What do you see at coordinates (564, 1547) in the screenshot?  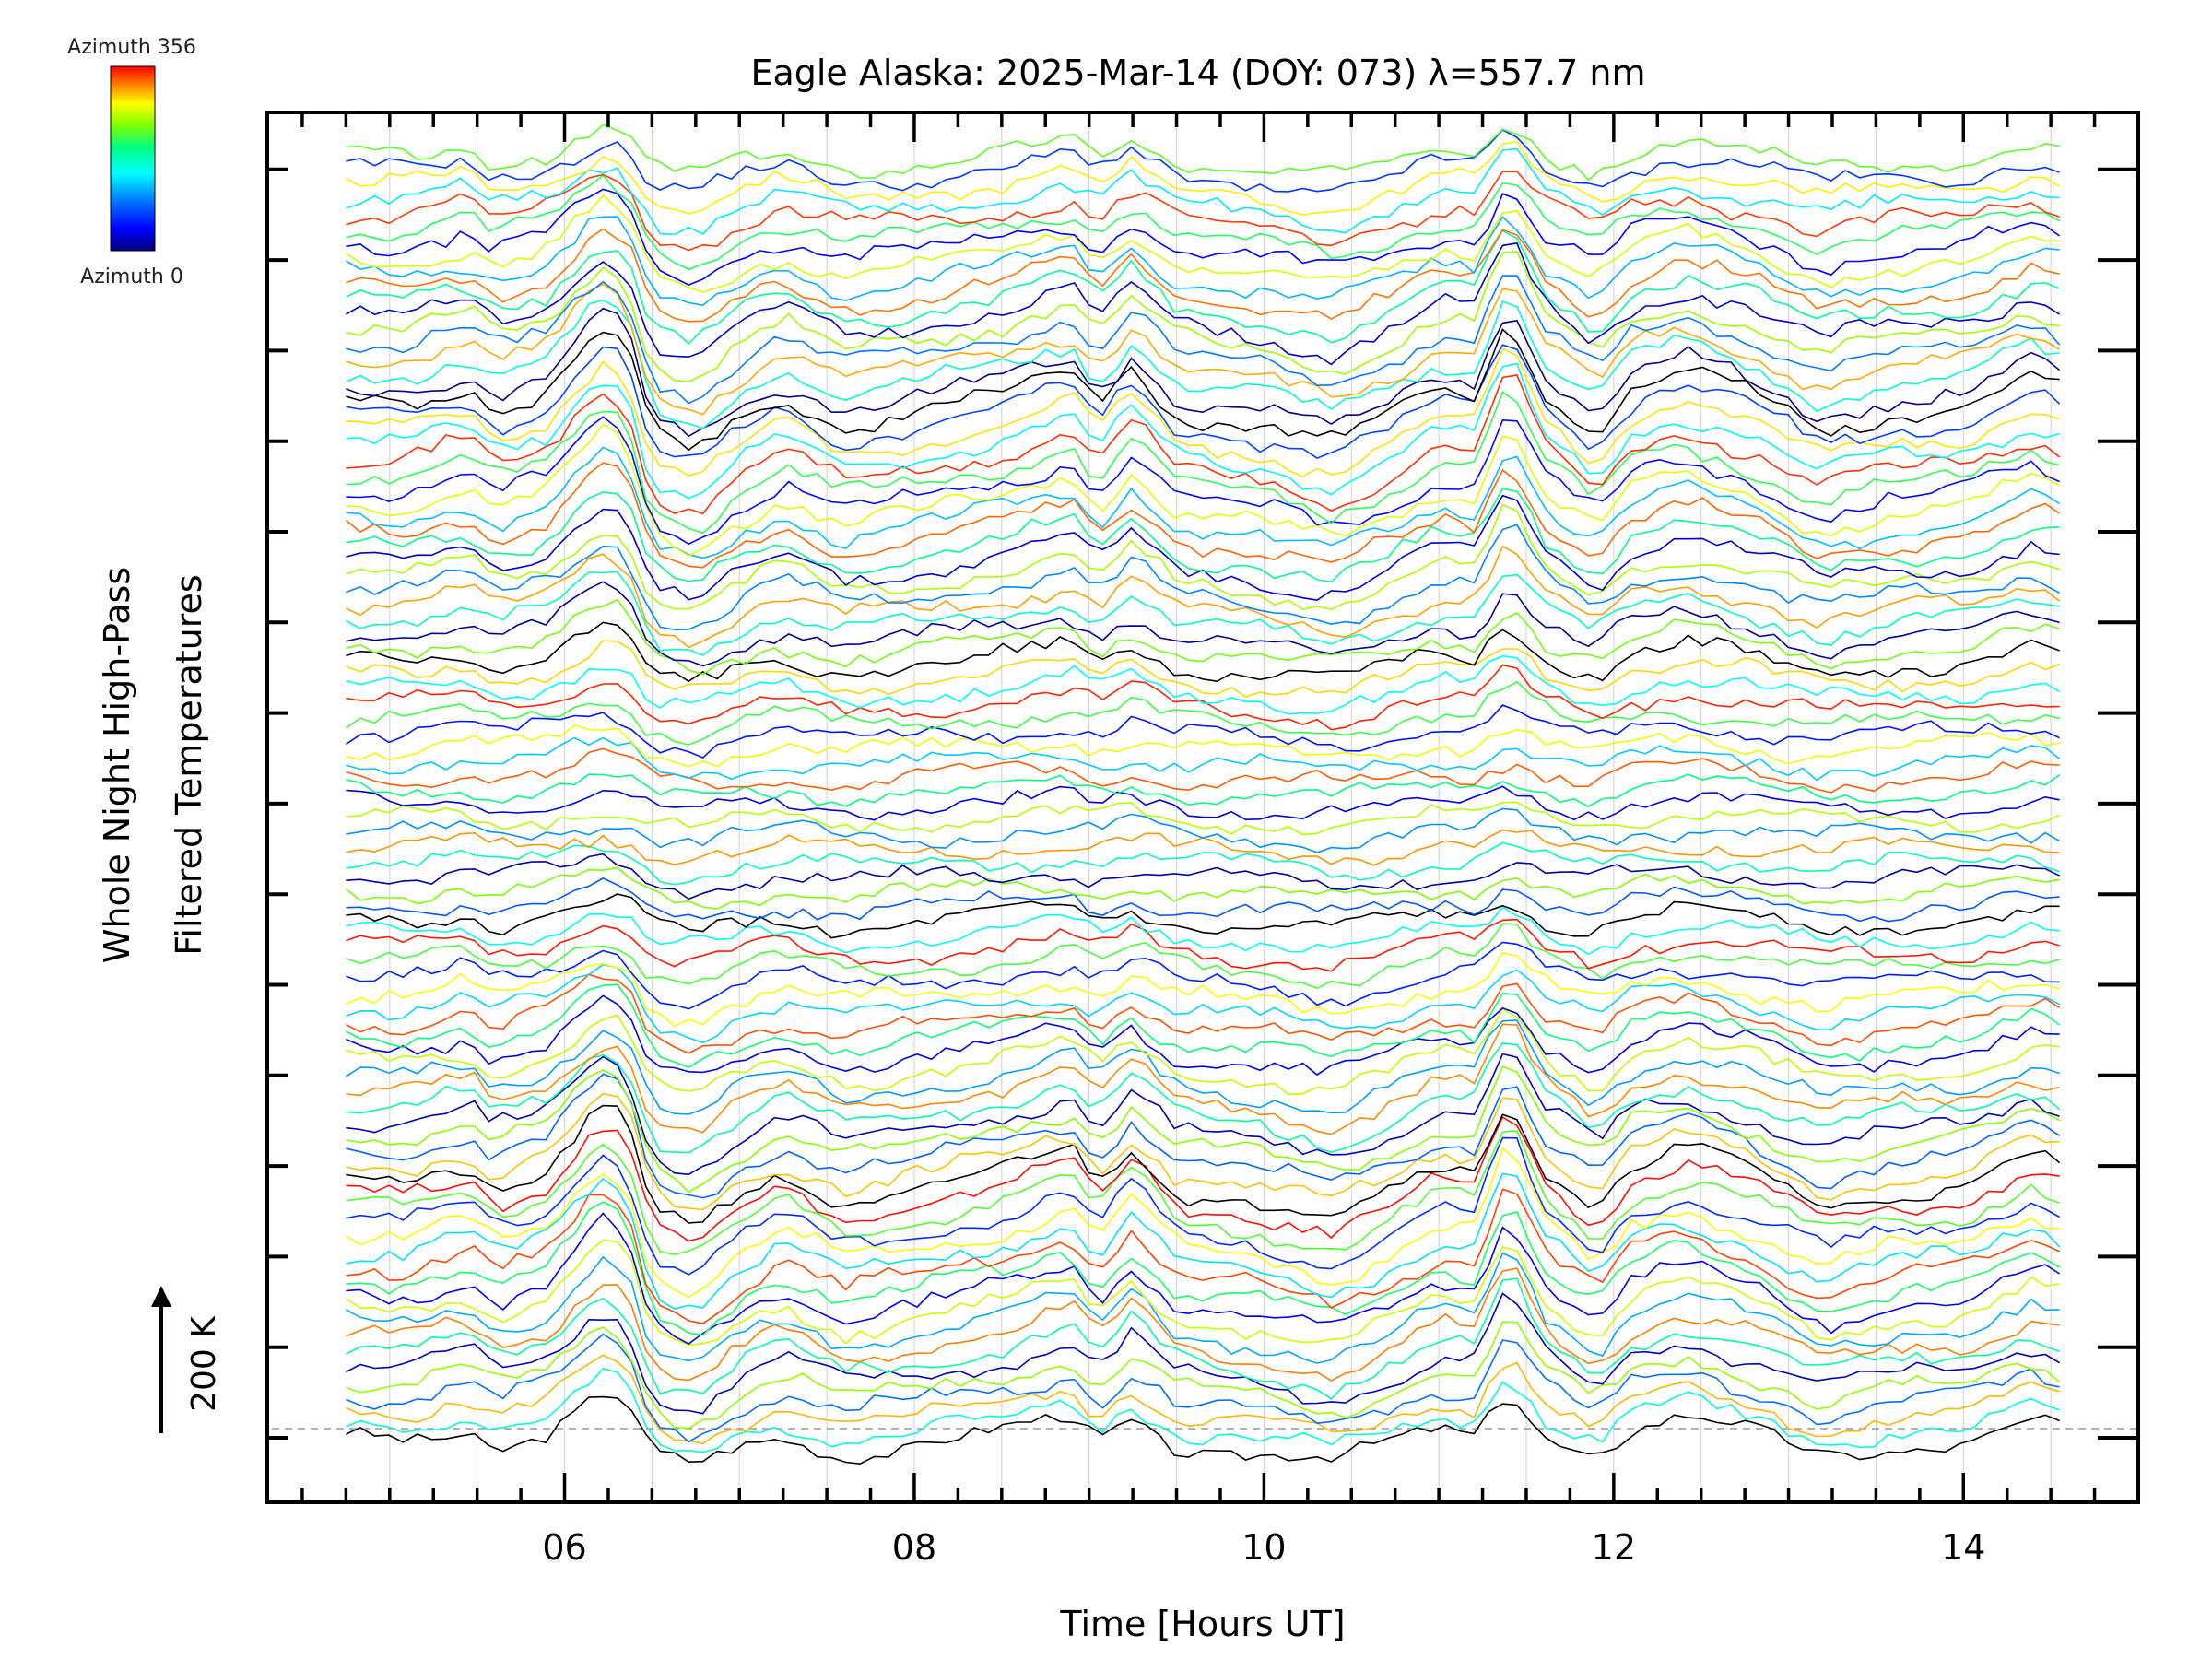 I see `x-tick-label: 06` at bounding box center [564, 1547].